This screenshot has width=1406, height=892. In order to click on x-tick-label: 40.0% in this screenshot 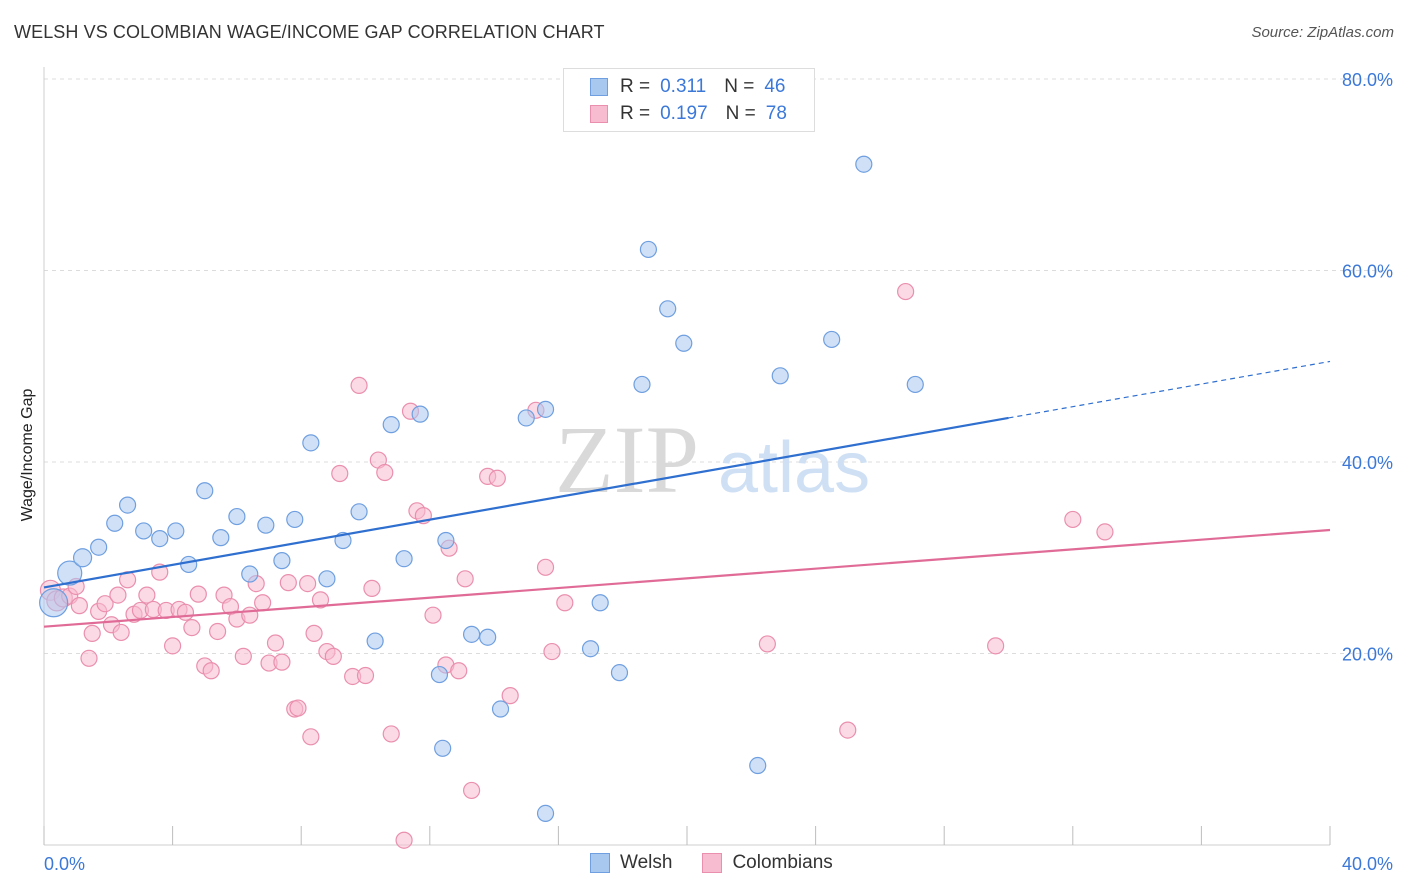, I will do `click(1367, 864)`.